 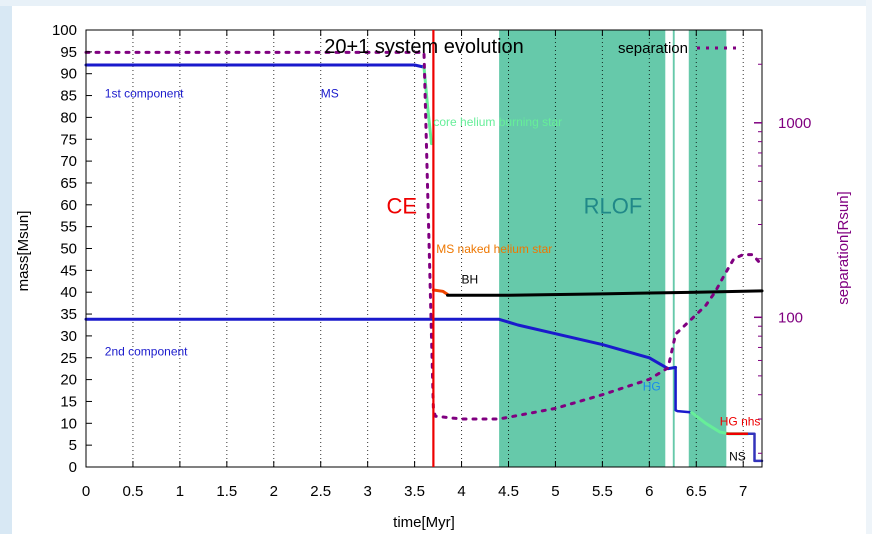 What do you see at coordinates (274, 491) in the screenshot?
I see `x-tick-label-4: 2` at bounding box center [274, 491].